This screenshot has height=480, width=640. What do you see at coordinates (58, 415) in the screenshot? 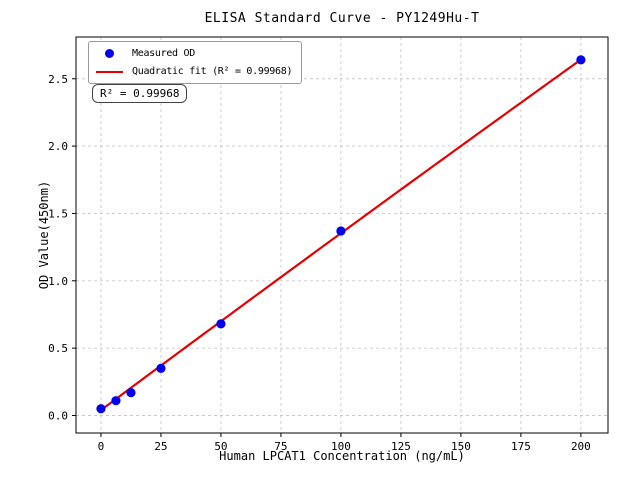
I see `svg-text: 0.0` at bounding box center [58, 415].